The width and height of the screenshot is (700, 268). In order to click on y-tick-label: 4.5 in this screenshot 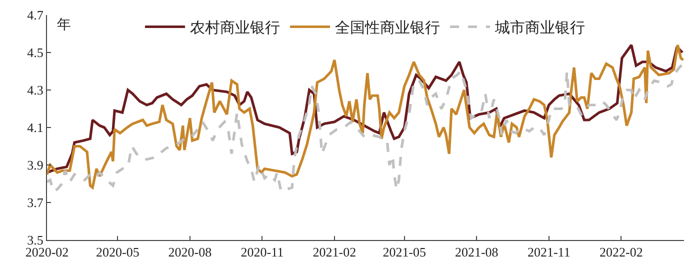, I will do `click(35, 52)`.